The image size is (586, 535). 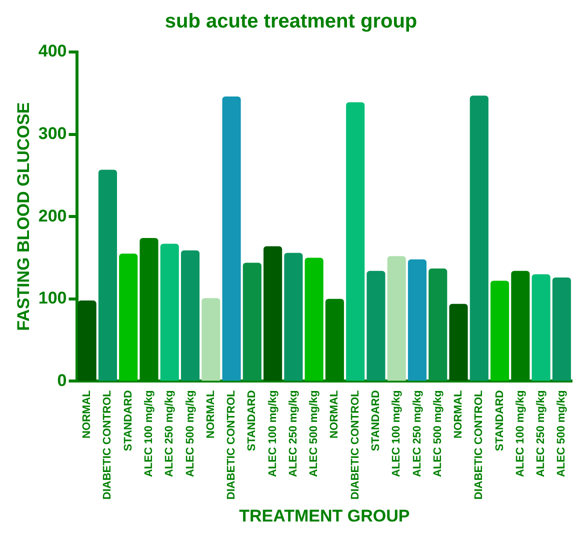 I want to click on y-tick-label: 200, so click(x=52, y=216).